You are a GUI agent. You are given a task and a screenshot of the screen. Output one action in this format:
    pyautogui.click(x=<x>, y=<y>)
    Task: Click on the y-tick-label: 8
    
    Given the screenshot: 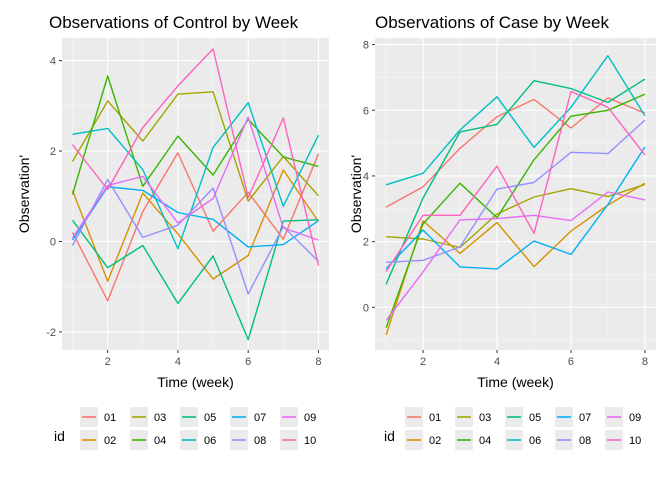 What is the action you would take?
    pyautogui.click(x=366, y=46)
    